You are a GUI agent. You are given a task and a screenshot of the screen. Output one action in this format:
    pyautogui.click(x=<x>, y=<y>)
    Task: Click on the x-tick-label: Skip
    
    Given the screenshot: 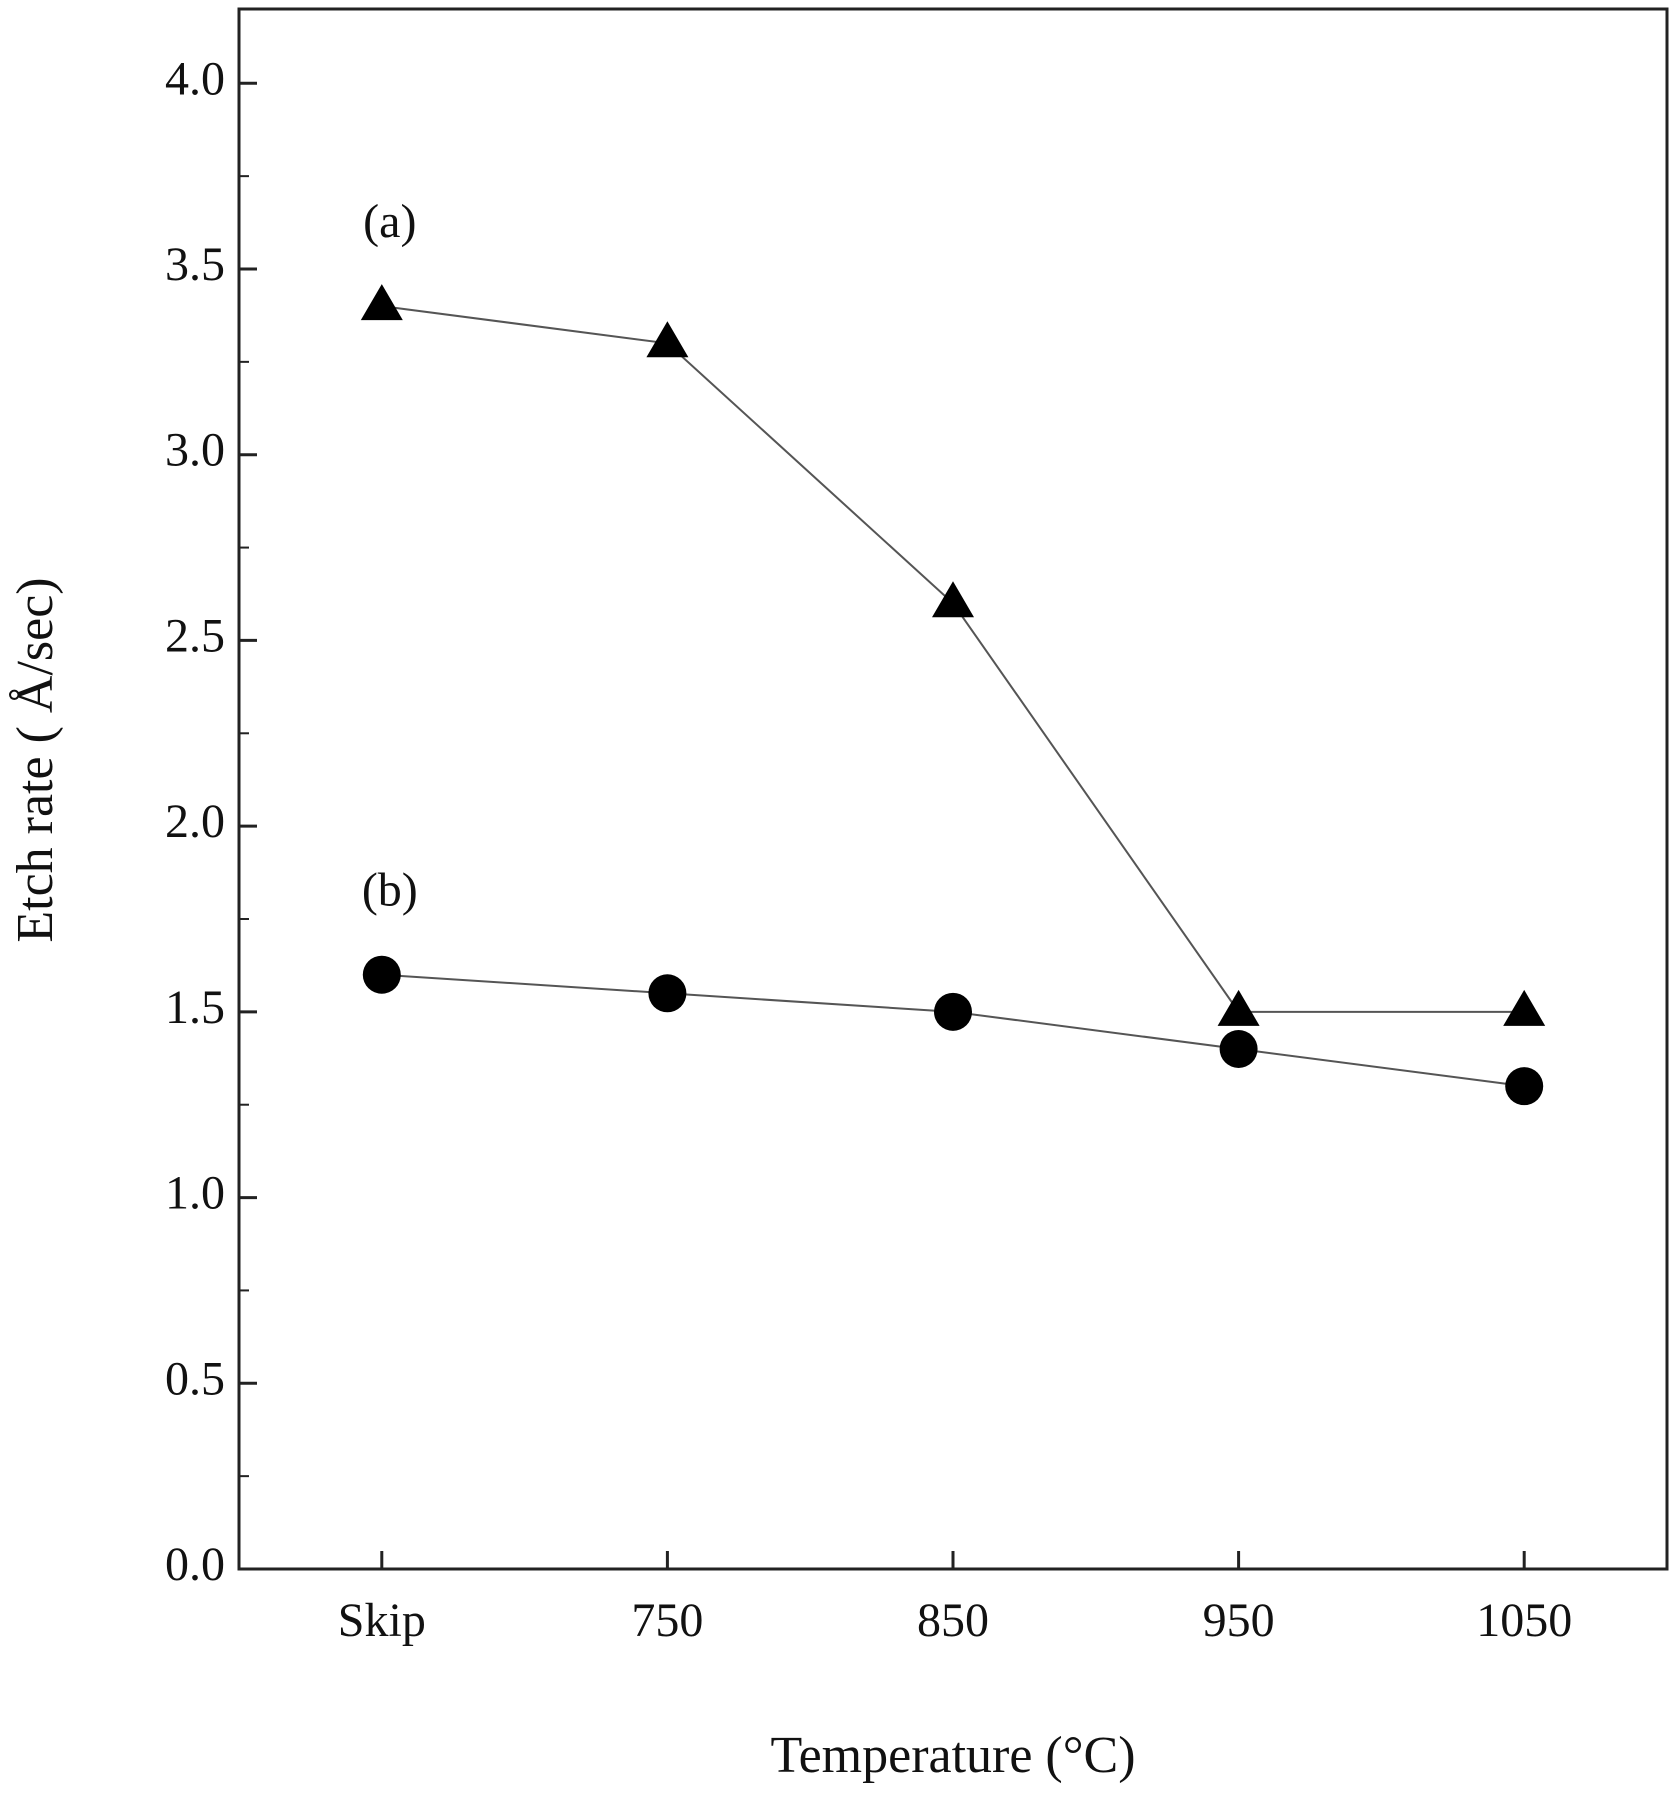 What is the action you would take?
    pyautogui.click(x=382, y=1620)
    